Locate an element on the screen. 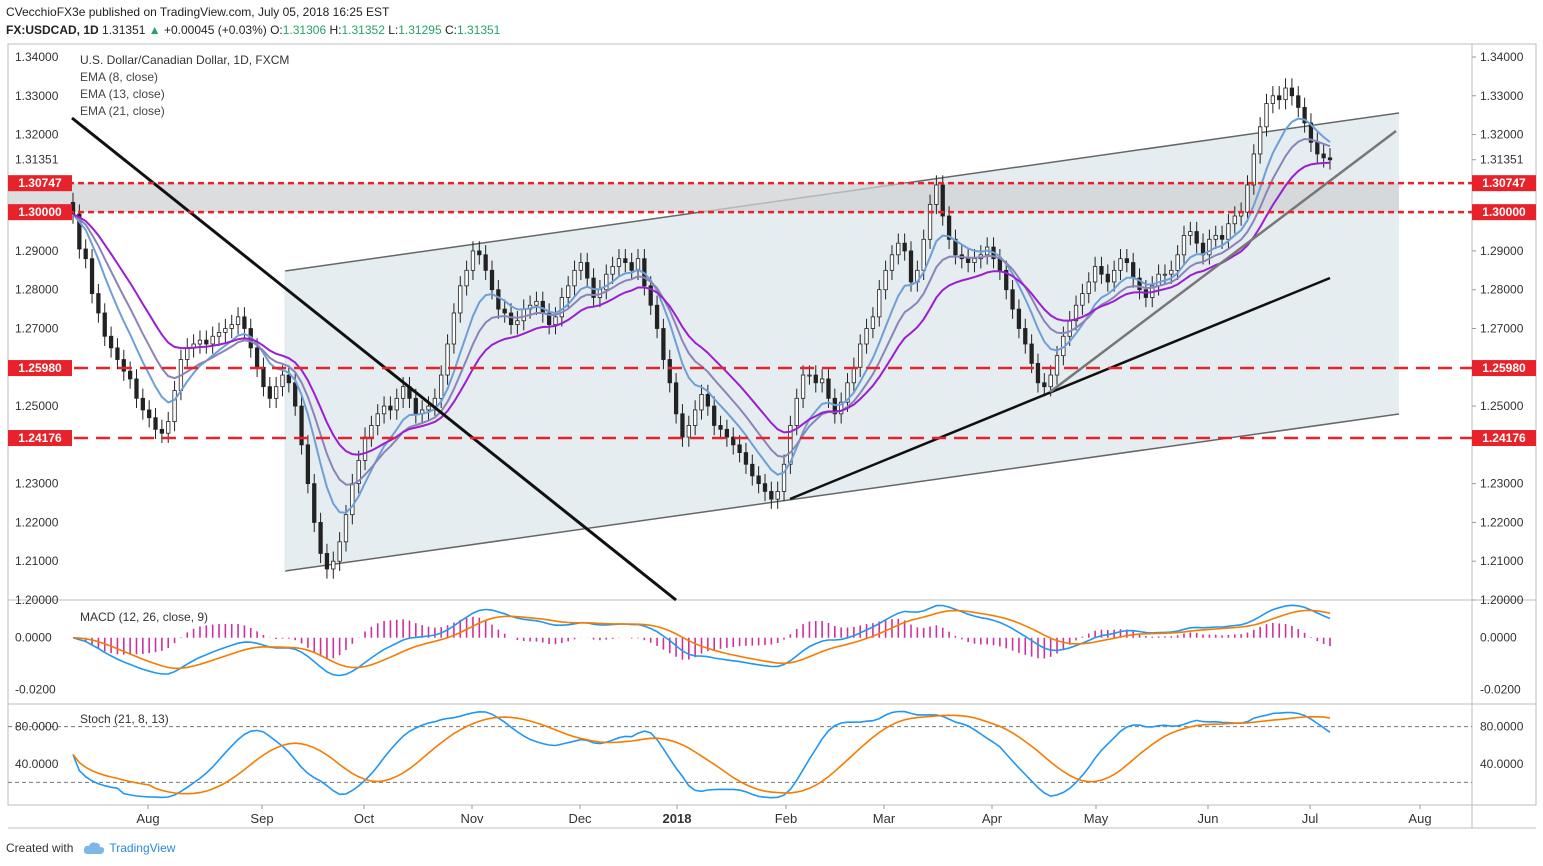 This screenshot has height=866, width=1543. stoch-k-line is located at coordinates (701, 754).